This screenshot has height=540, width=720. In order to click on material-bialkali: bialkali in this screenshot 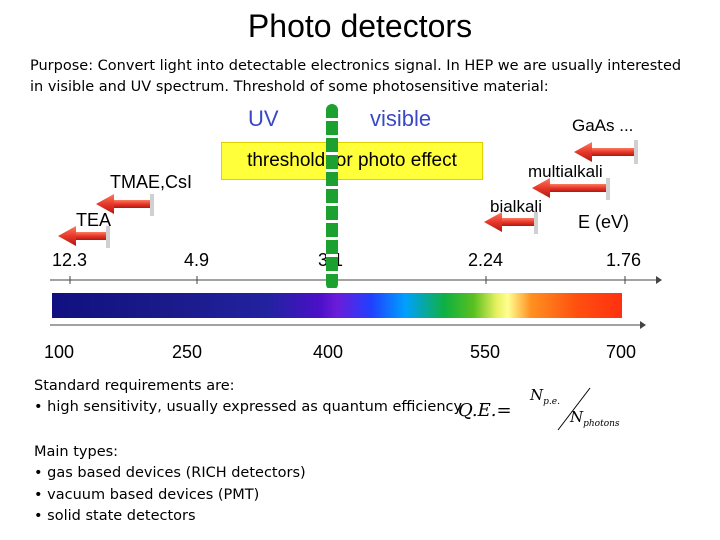, I will do `click(516, 206)`.